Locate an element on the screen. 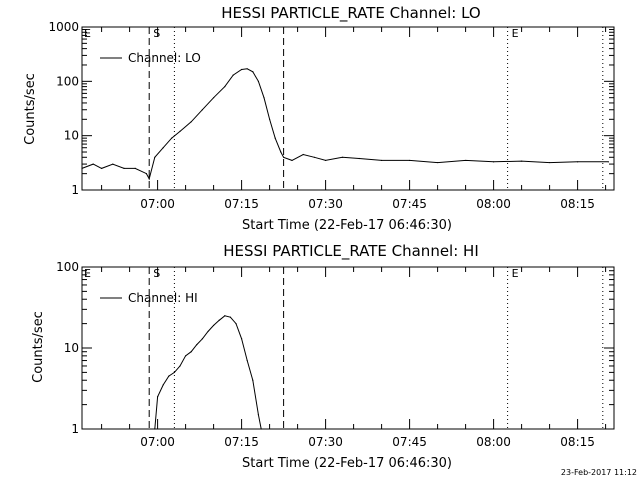 The width and height of the screenshot is (640, 480). chart-title-hi: HESSI PARTICLE_RATE Channel: HI is located at coordinates (351, 251).